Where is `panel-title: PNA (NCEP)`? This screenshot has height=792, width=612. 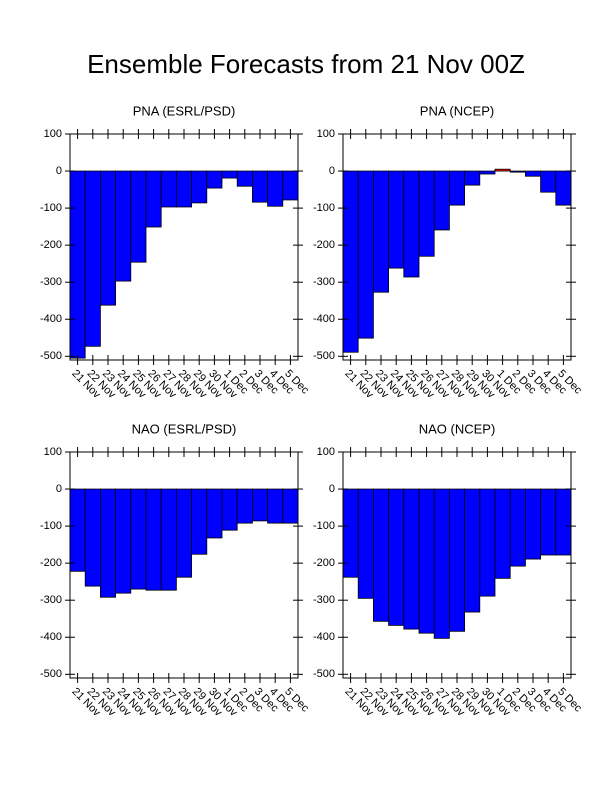
panel-title: PNA (NCEP) is located at coordinates (457, 110).